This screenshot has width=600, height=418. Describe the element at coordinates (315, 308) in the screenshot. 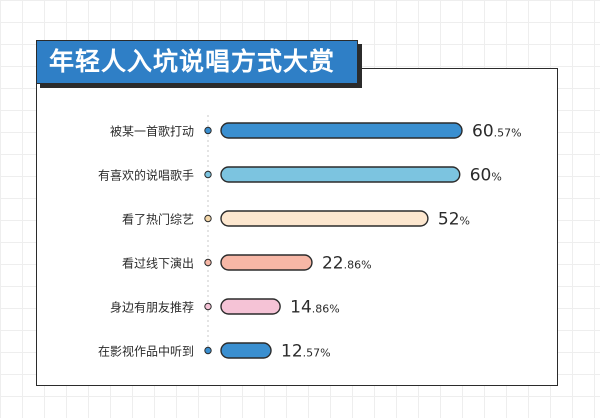

I see `value-label: 14.86%` at that location.